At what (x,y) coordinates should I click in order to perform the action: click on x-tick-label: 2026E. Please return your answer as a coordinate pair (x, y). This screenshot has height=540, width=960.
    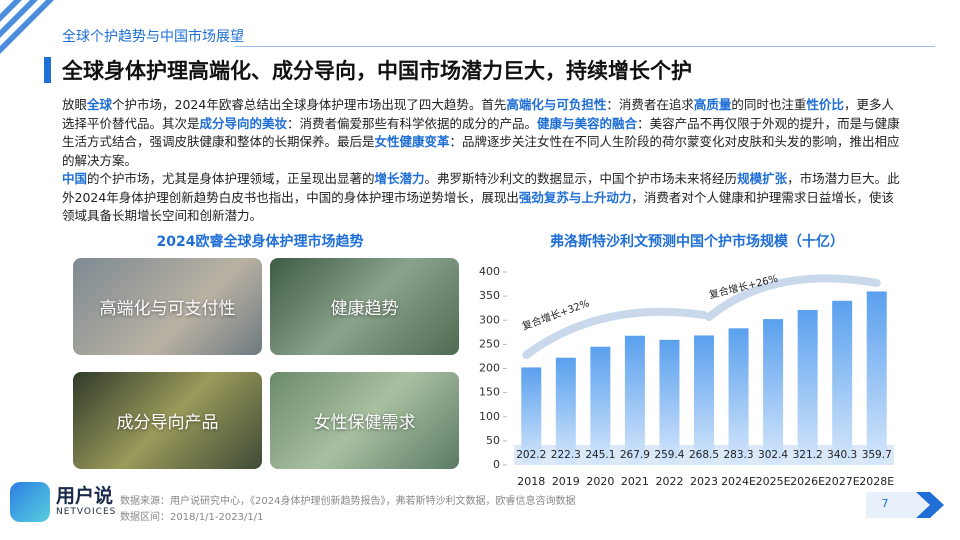
    Looking at the image, I should click on (807, 481).